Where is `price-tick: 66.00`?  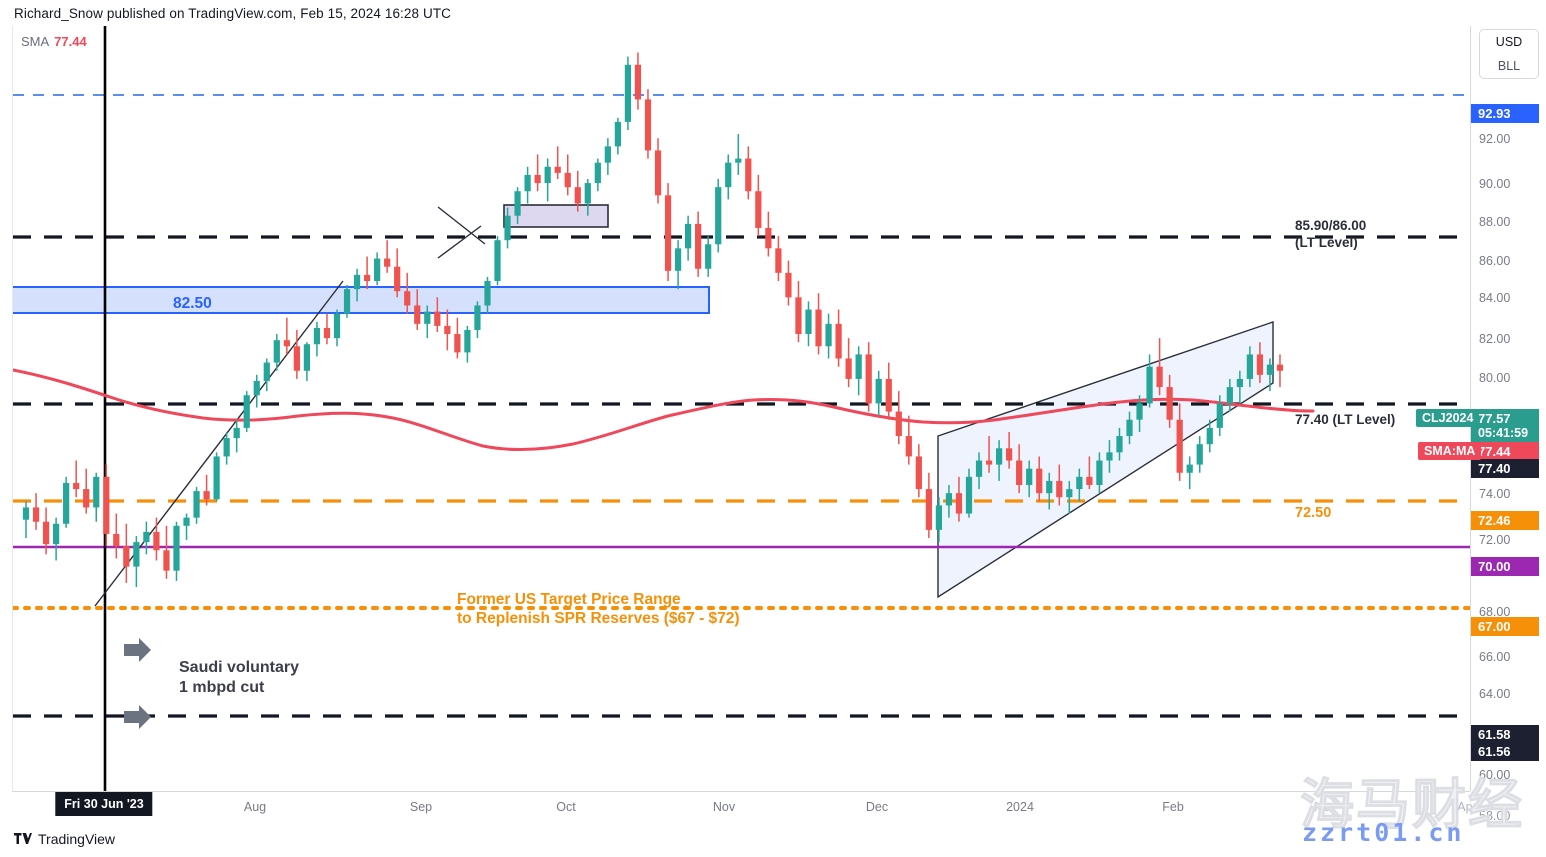 price-tick: 66.00 is located at coordinates (1495, 657).